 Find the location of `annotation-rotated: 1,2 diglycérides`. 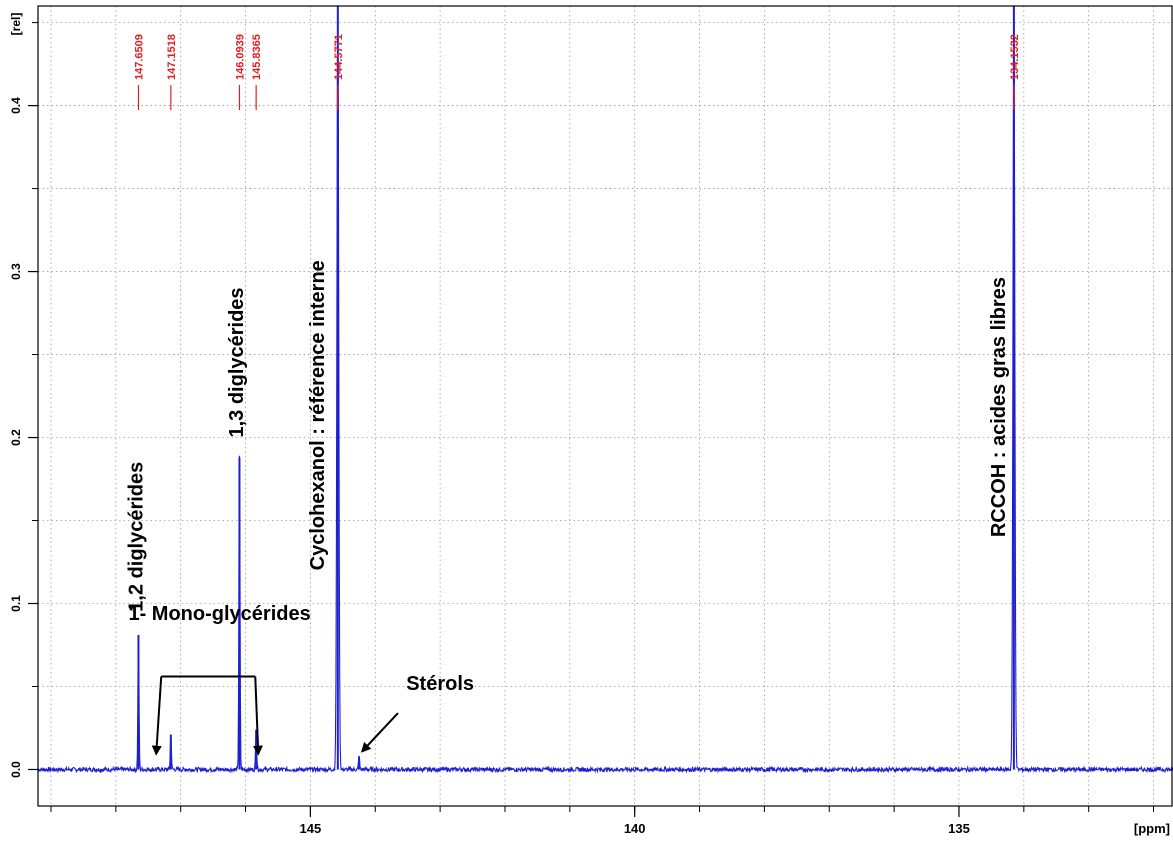

annotation-rotated: 1,2 diglycérides is located at coordinates (136, 537).